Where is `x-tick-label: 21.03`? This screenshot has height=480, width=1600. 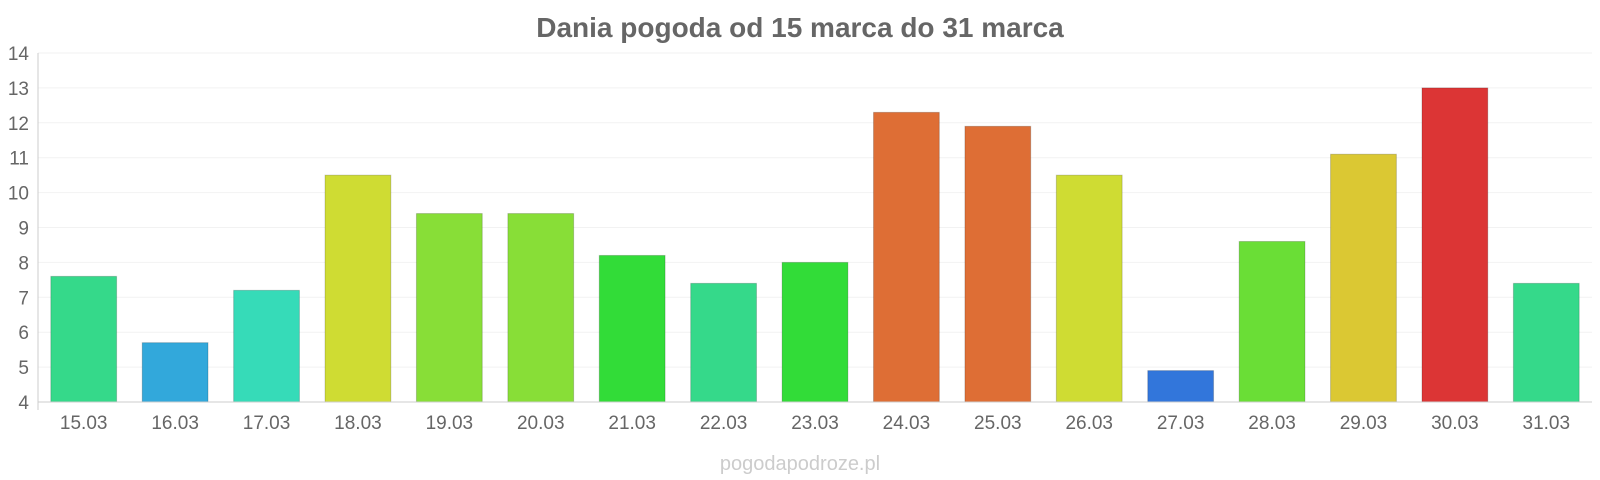 x-tick-label: 21.03 is located at coordinates (632, 423).